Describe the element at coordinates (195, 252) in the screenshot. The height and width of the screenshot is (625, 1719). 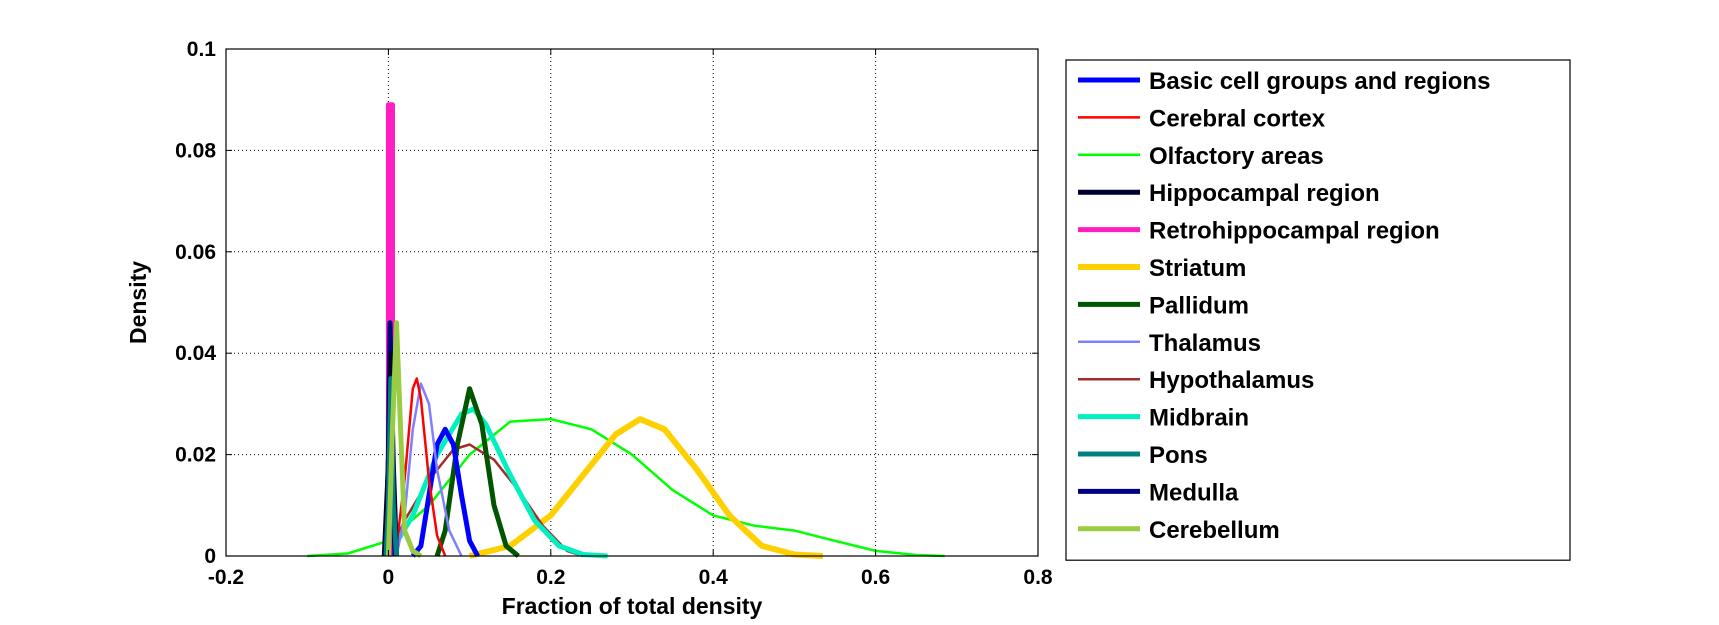
I see `y-tick-label: 0.06` at that location.